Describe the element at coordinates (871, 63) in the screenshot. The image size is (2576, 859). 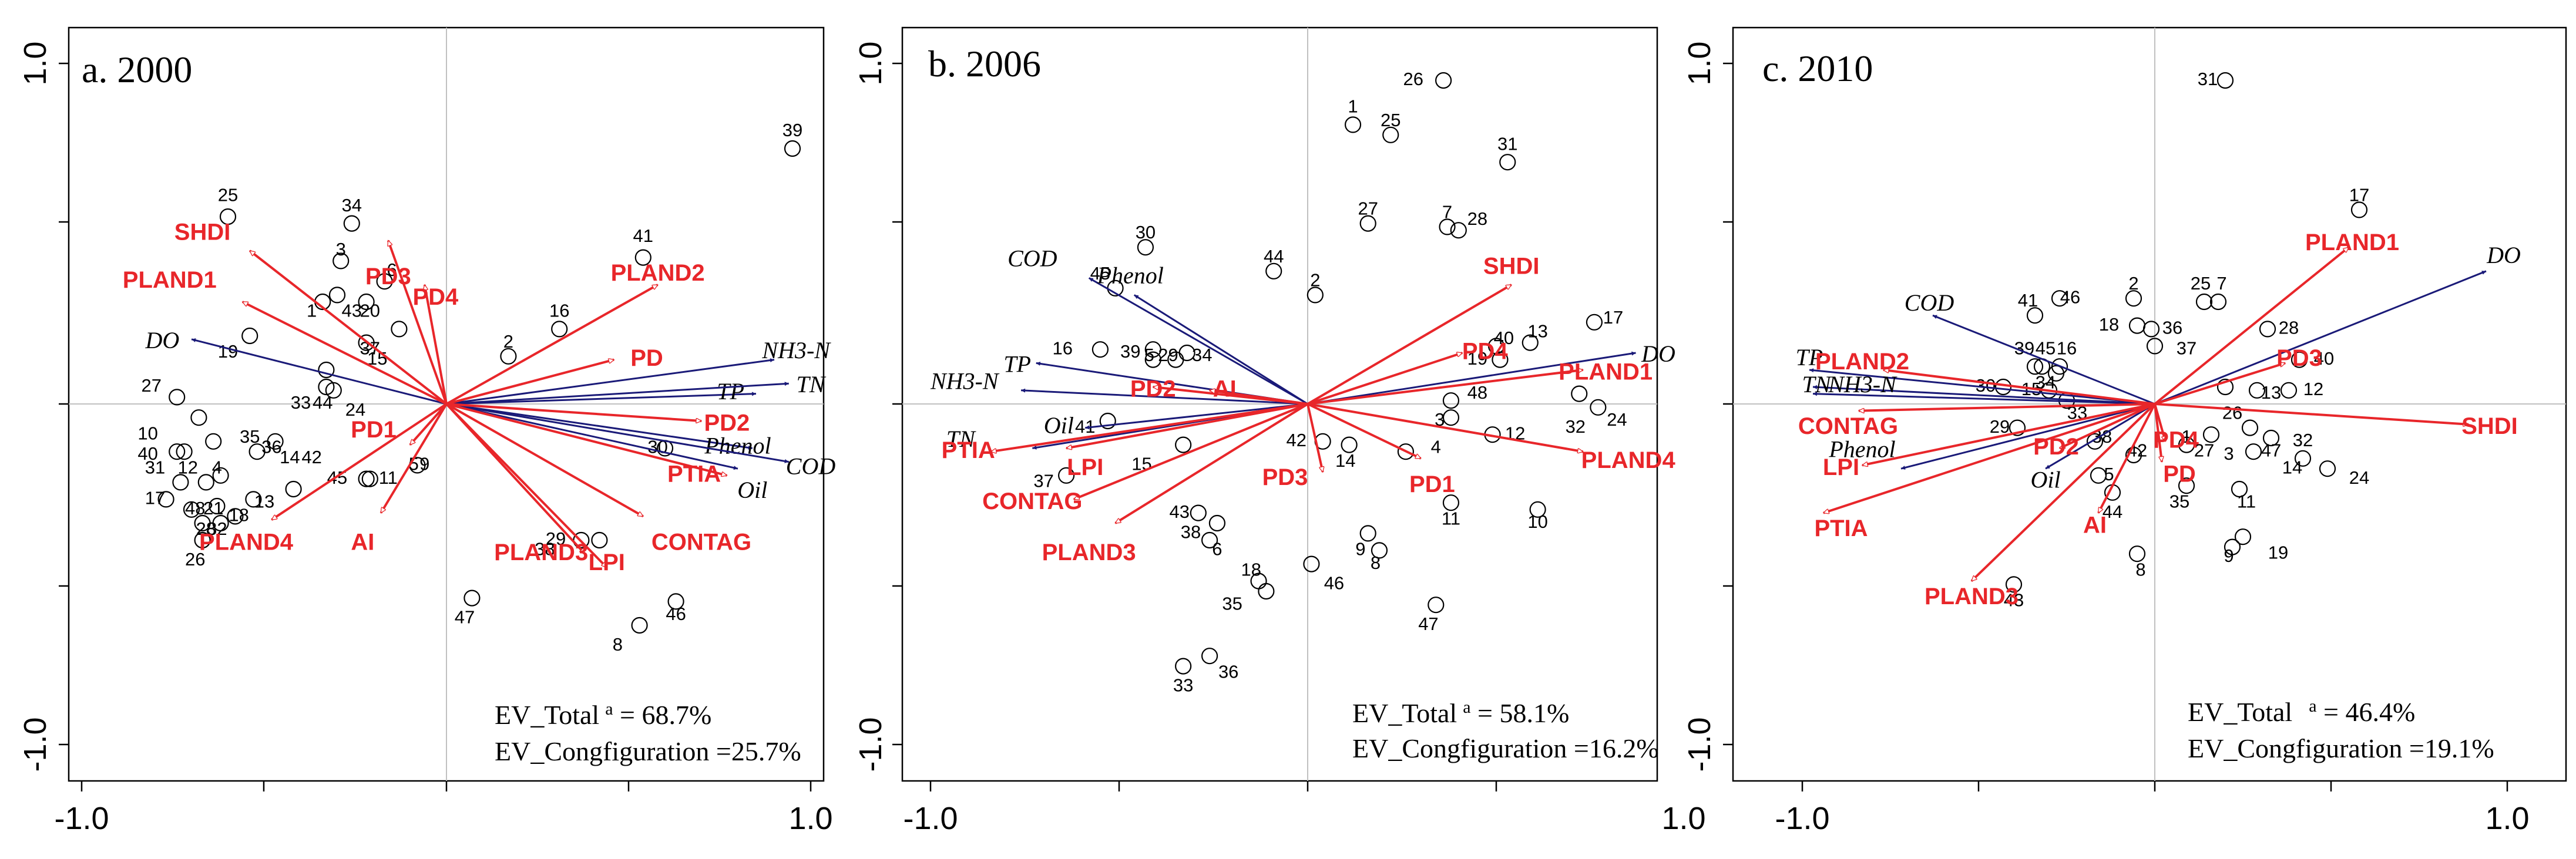
I see `y-tick-label-top: 1.0` at that location.